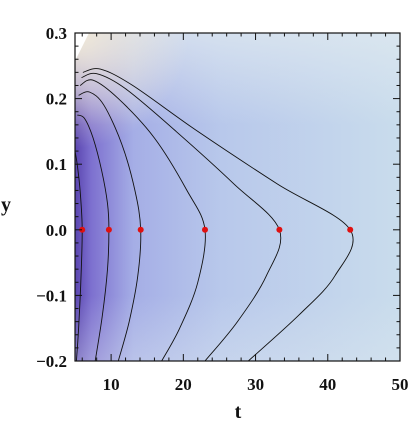 The height and width of the screenshot is (431, 412). Describe the element at coordinates (400, 384) in the screenshot. I see `x-tick-label: 50` at that location.